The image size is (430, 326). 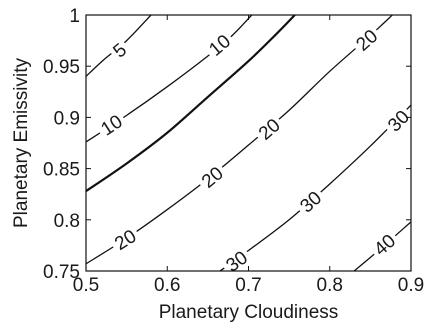 I want to click on x-tick-label: 0.9, so click(x=411, y=285).